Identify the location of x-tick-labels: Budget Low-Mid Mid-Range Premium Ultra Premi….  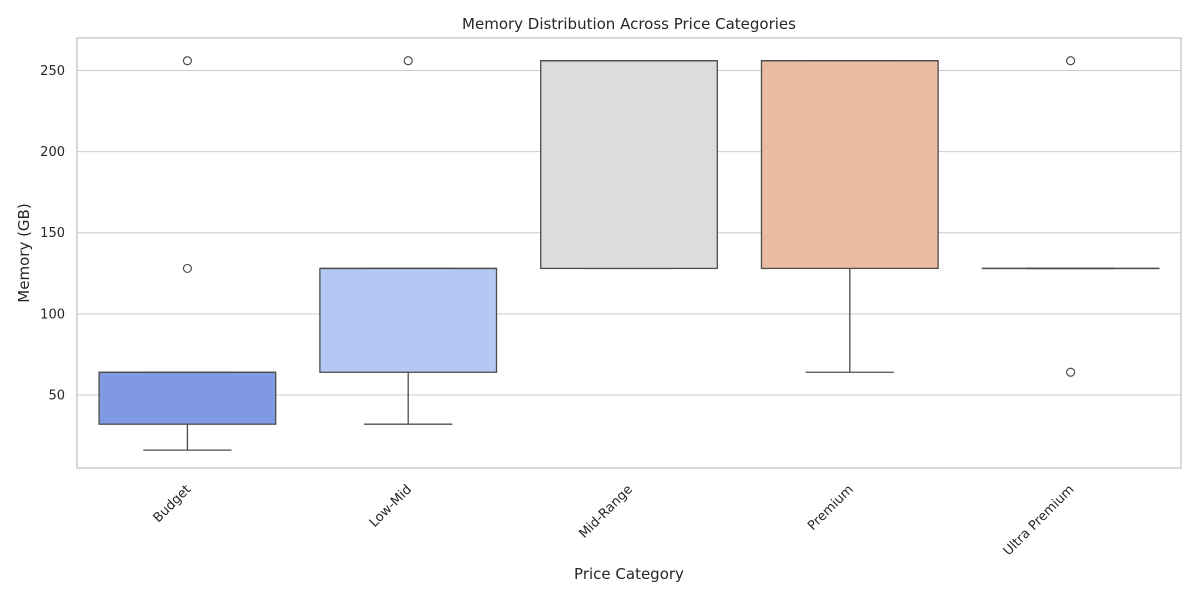
(614, 520).